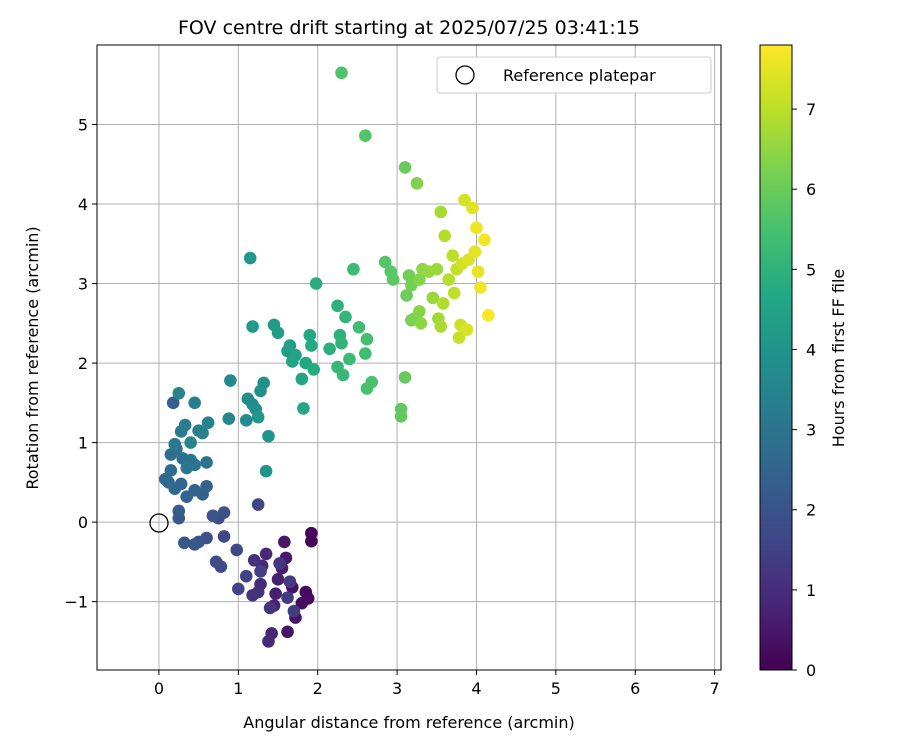 The width and height of the screenshot is (900, 750). I want to click on x-tick-label: 3, so click(397, 688).